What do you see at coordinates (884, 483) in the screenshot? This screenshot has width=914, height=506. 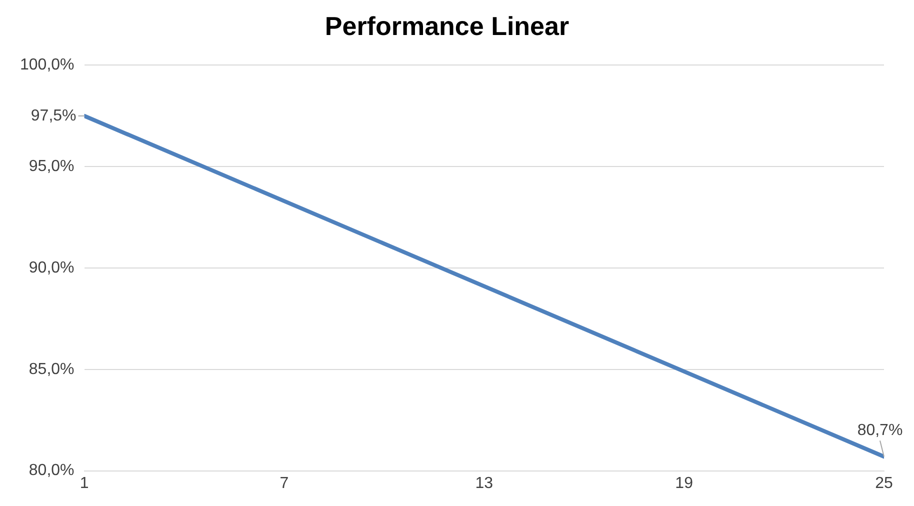 I see `x-tick-label: 25` at bounding box center [884, 483].